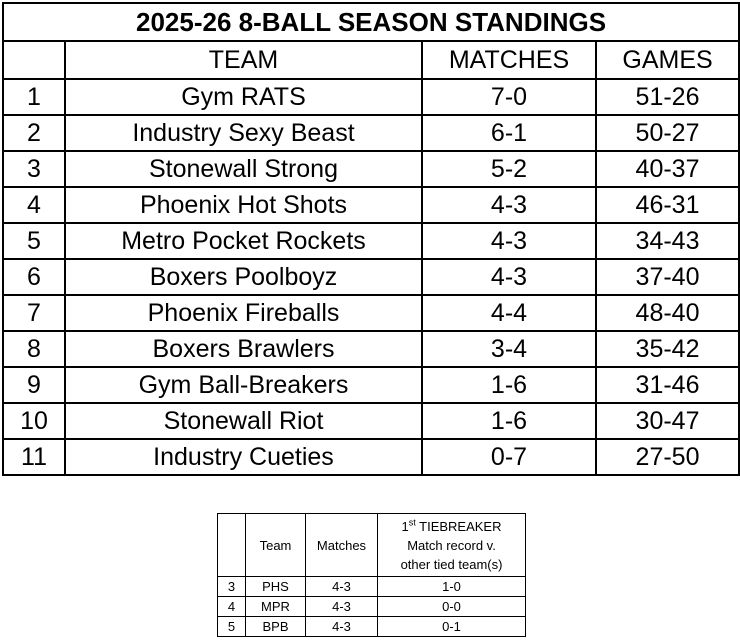 This screenshot has width=740, height=641. What do you see at coordinates (451, 586) in the screenshot?
I see `record-cell: 1-0` at bounding box center [451, 586].